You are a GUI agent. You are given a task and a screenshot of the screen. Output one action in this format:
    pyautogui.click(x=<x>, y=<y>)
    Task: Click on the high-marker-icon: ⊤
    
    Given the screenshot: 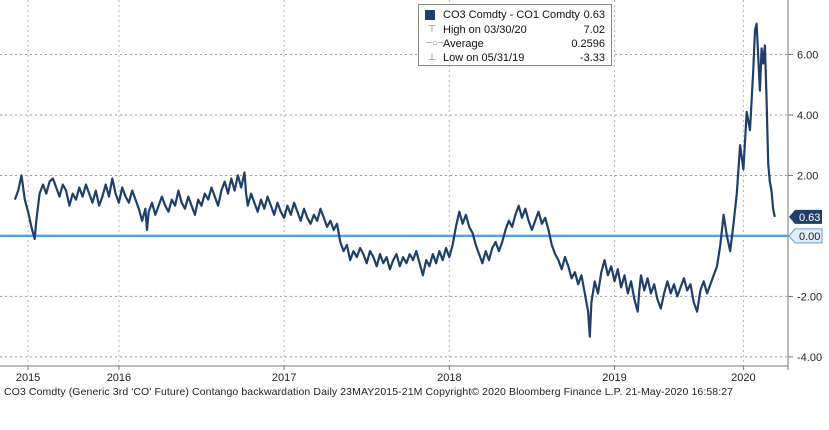 What is the action you would take?
    pyautogui.click(x=432, y=29)
    